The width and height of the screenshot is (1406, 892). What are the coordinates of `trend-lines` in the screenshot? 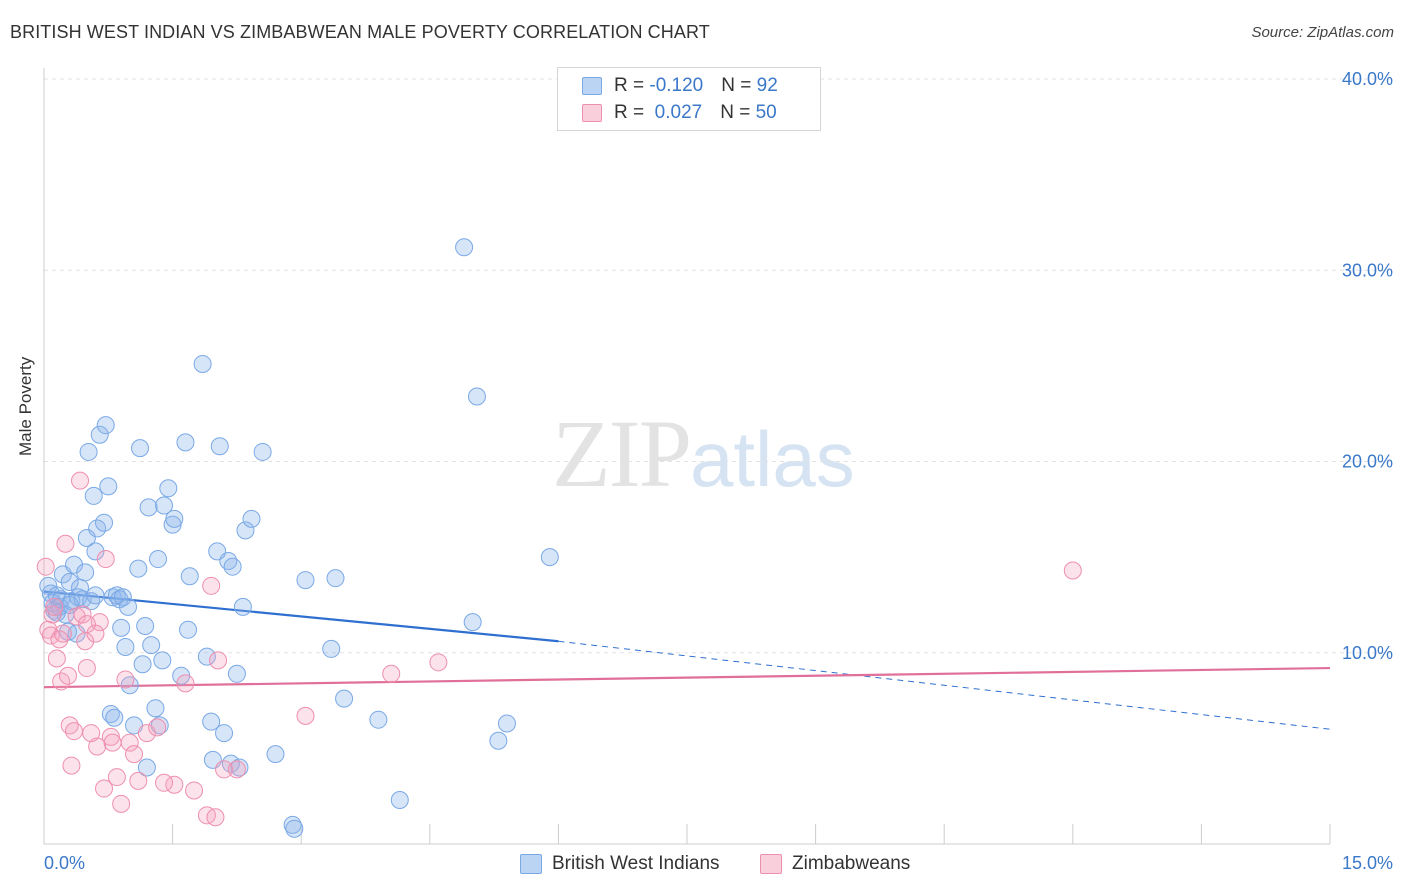 It's located at (687, 660).